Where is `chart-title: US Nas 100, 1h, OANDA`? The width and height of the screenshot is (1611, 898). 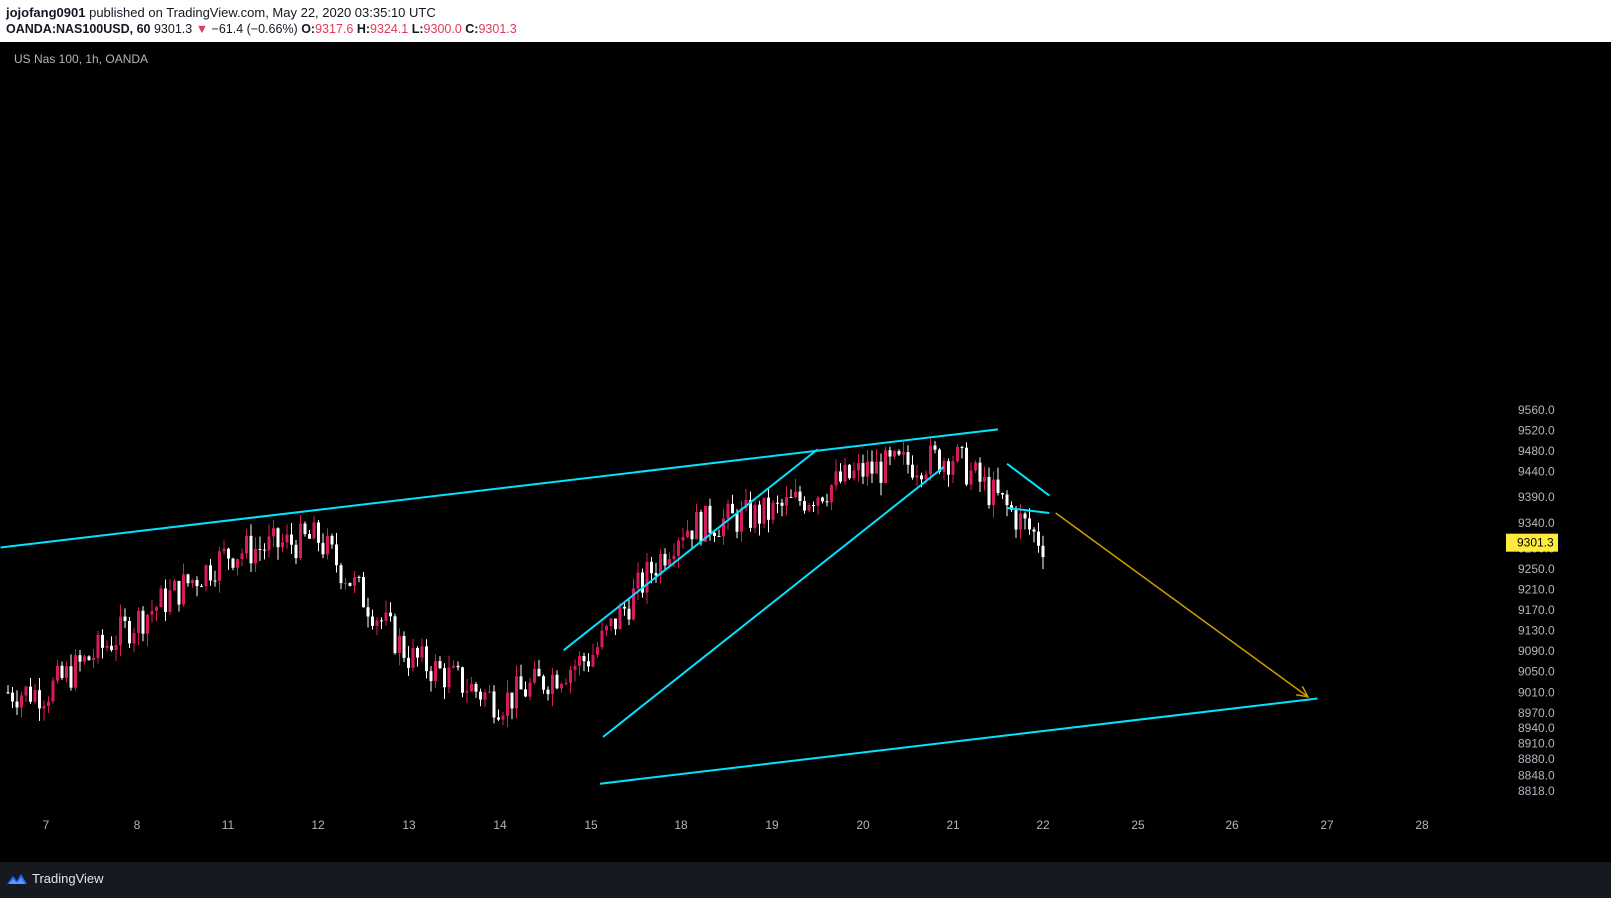 chart-title: US Nas 100, 1h, OANDA is located at coordinates (81, 59).